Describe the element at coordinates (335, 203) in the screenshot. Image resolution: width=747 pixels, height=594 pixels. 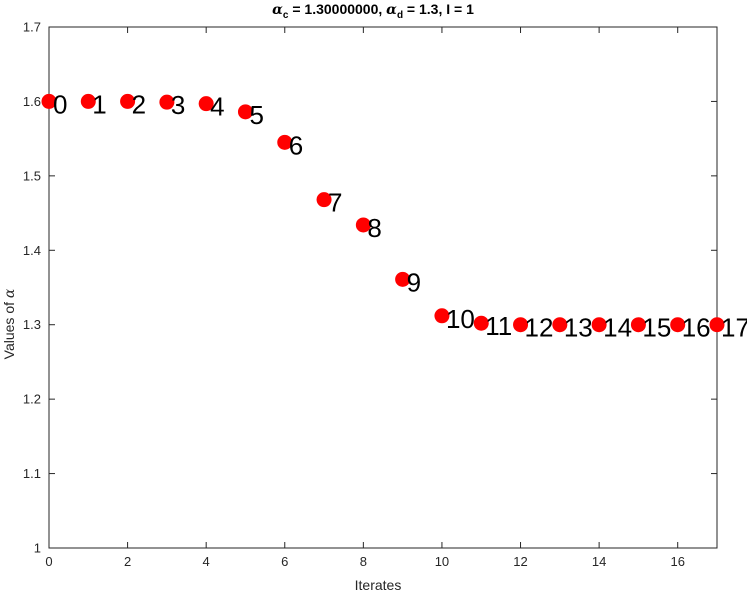
I see `data-point-label: 7` at that location.